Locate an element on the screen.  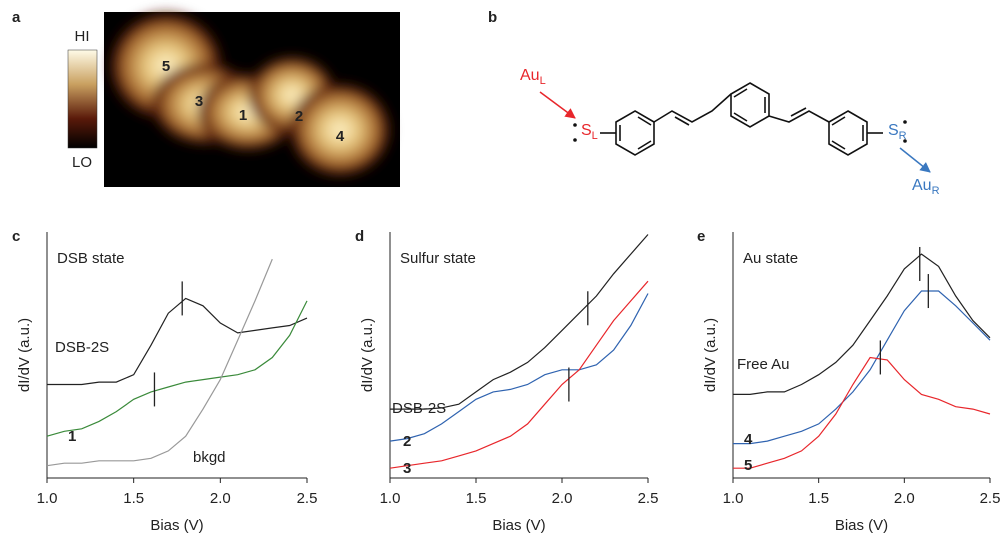
series-label: Free Au is located at coordinates (763, 364).